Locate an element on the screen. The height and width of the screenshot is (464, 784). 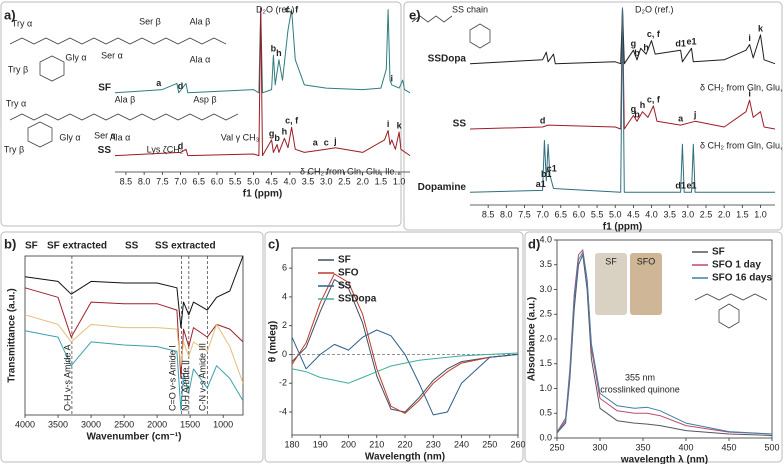
legend-label: SFO 1 day is located at coordinates (736, 265).